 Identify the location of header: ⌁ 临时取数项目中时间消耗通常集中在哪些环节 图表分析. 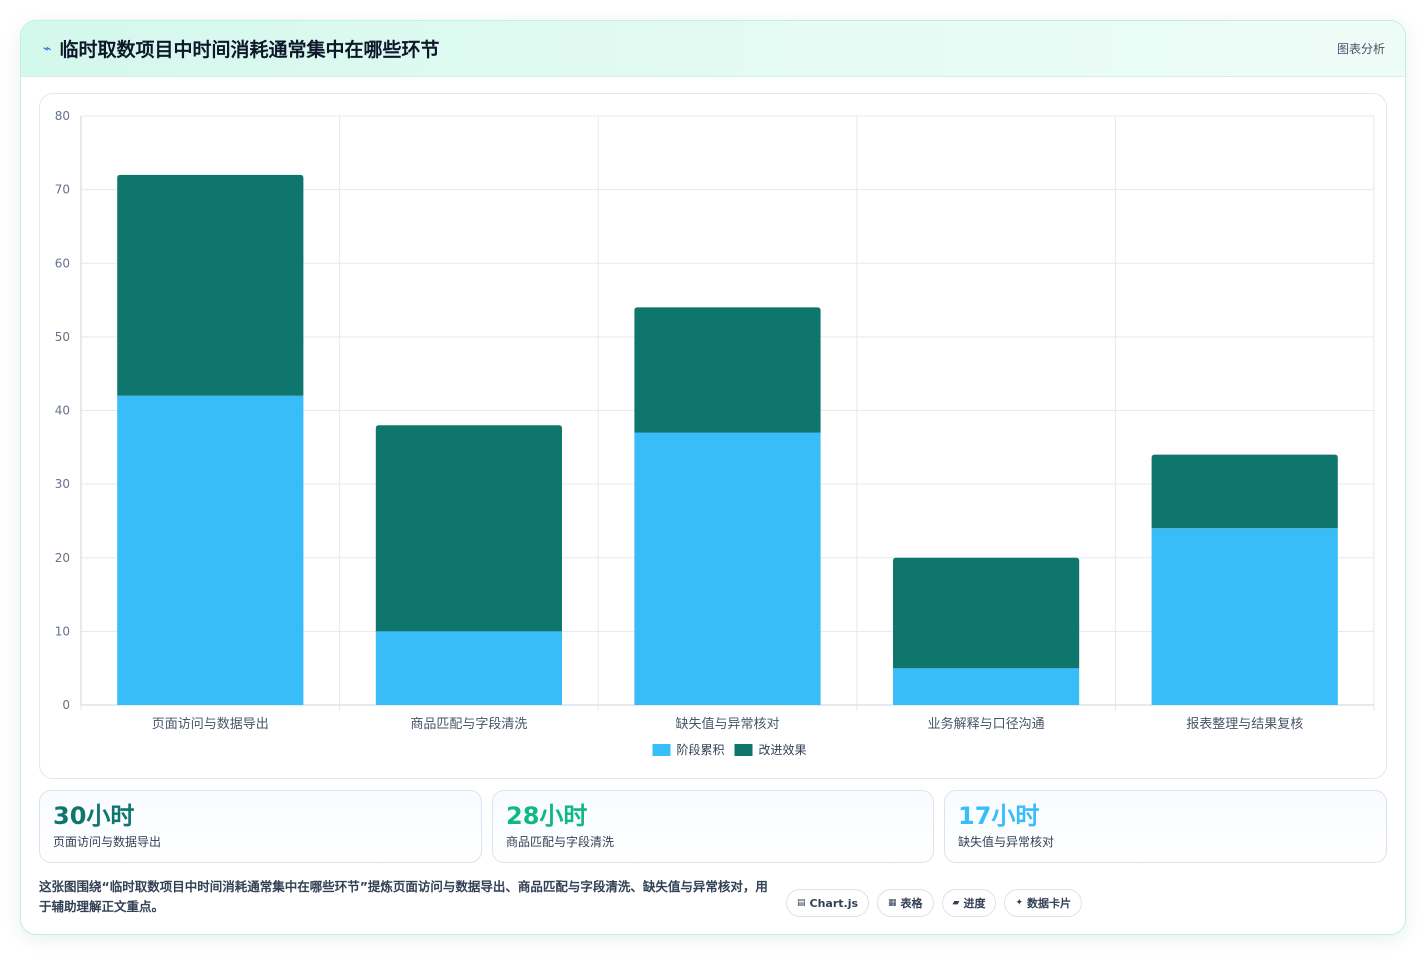
(713, 49).